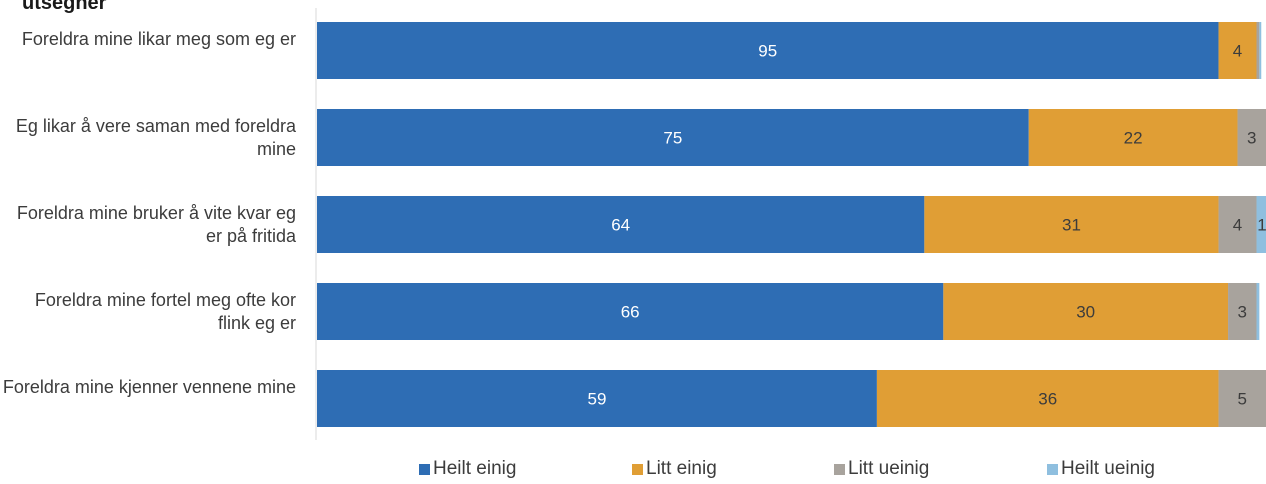 The height and width of the screenshot is (484, 1266). What do you see at coordinates (149, 386) in the screenshot?
I see `category-label: Foreldra mine kjenner vennene mine` at bounding box center [149, 386].